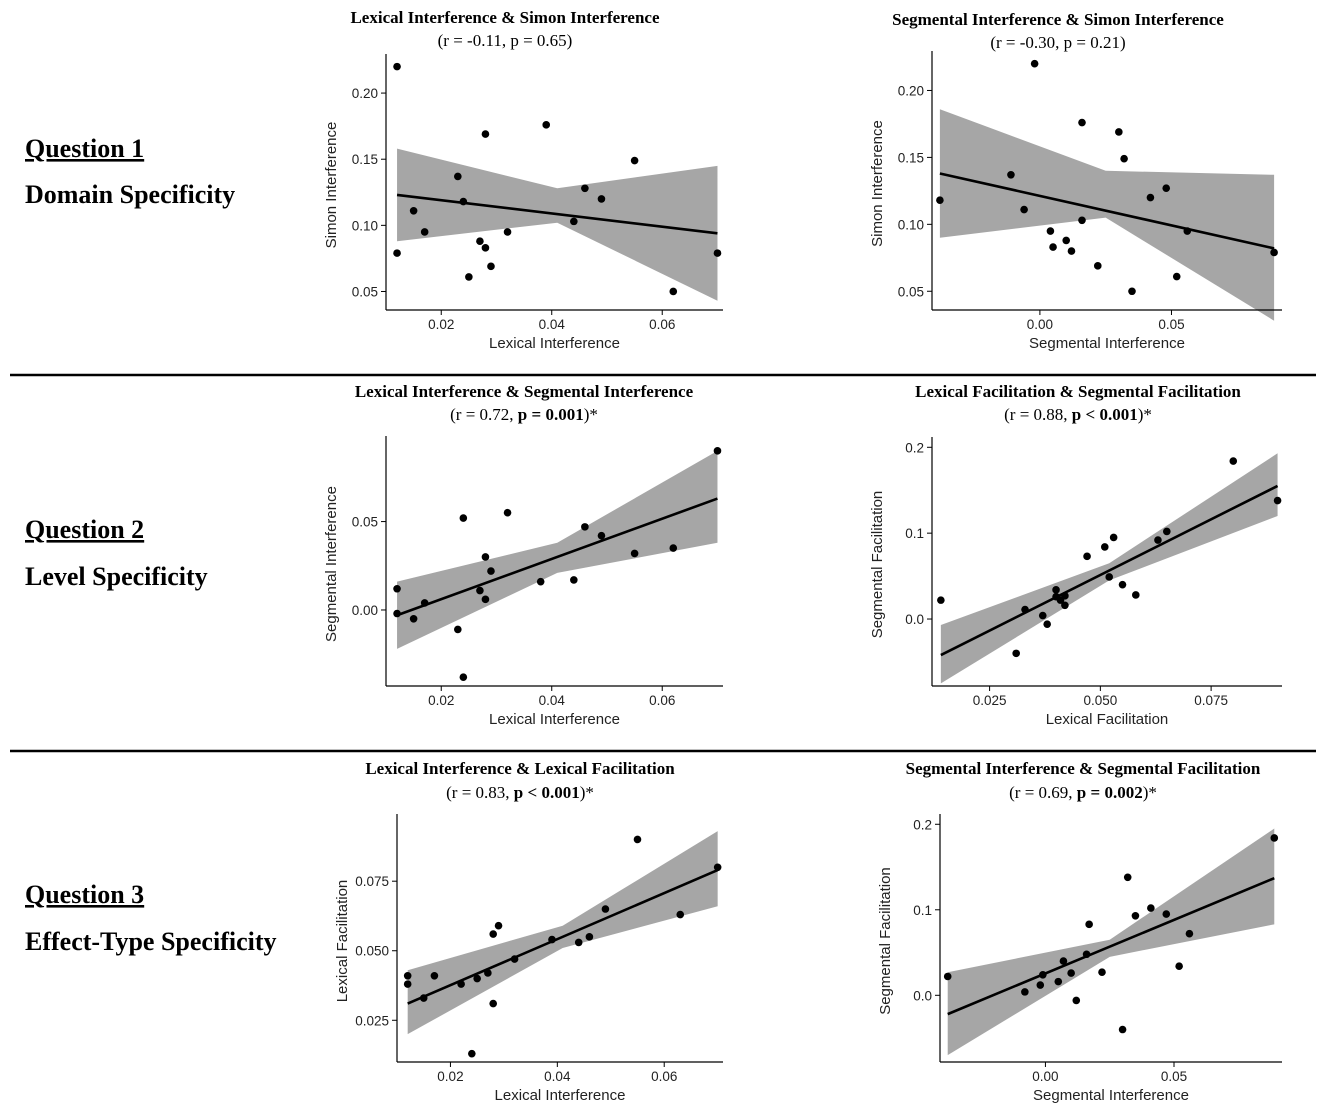 This screenshot has width=1325, height=1111. Describe the element at coordinates (911, 90) in the screenshot. I see `q1-right-y-tick-label-3: 0.20` at that location.